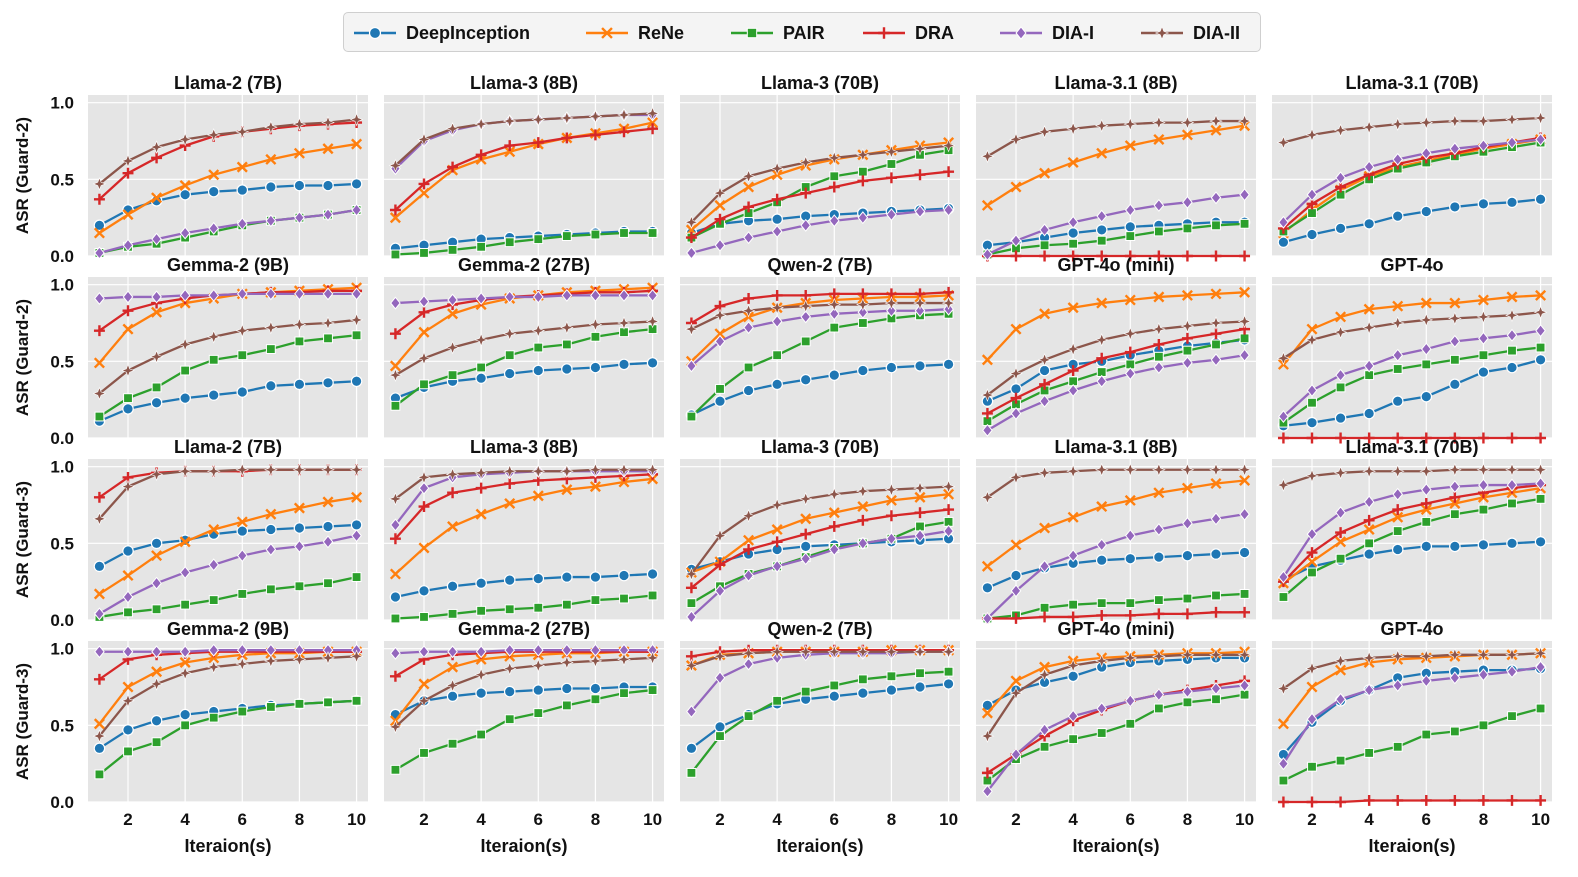 The width and height of the screenshot is (1578, 877). What do you see at coordinates (1189, 33) in the screenshot?
I see `legend-item-dia-ii: DIA-II` at bounding box center [1189, 33].